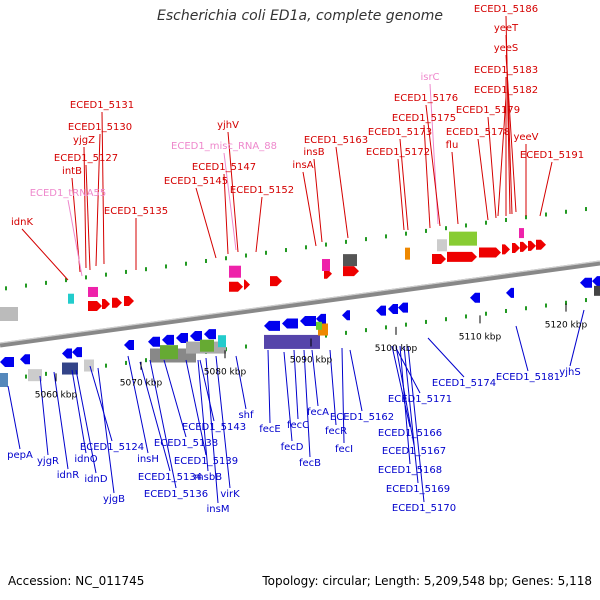 Image resolution: width=600 pixels, height=600 pixels. I want to click on ticks-upper, so click(296, 249).